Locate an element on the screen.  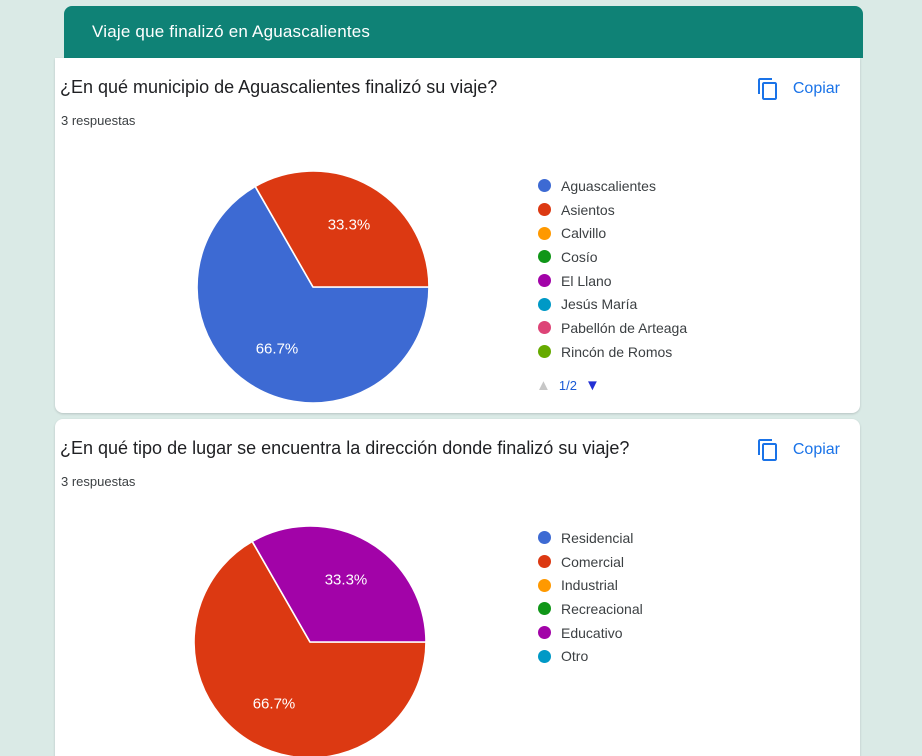
legend-label: El Llano is located at coordinates (586, 280).